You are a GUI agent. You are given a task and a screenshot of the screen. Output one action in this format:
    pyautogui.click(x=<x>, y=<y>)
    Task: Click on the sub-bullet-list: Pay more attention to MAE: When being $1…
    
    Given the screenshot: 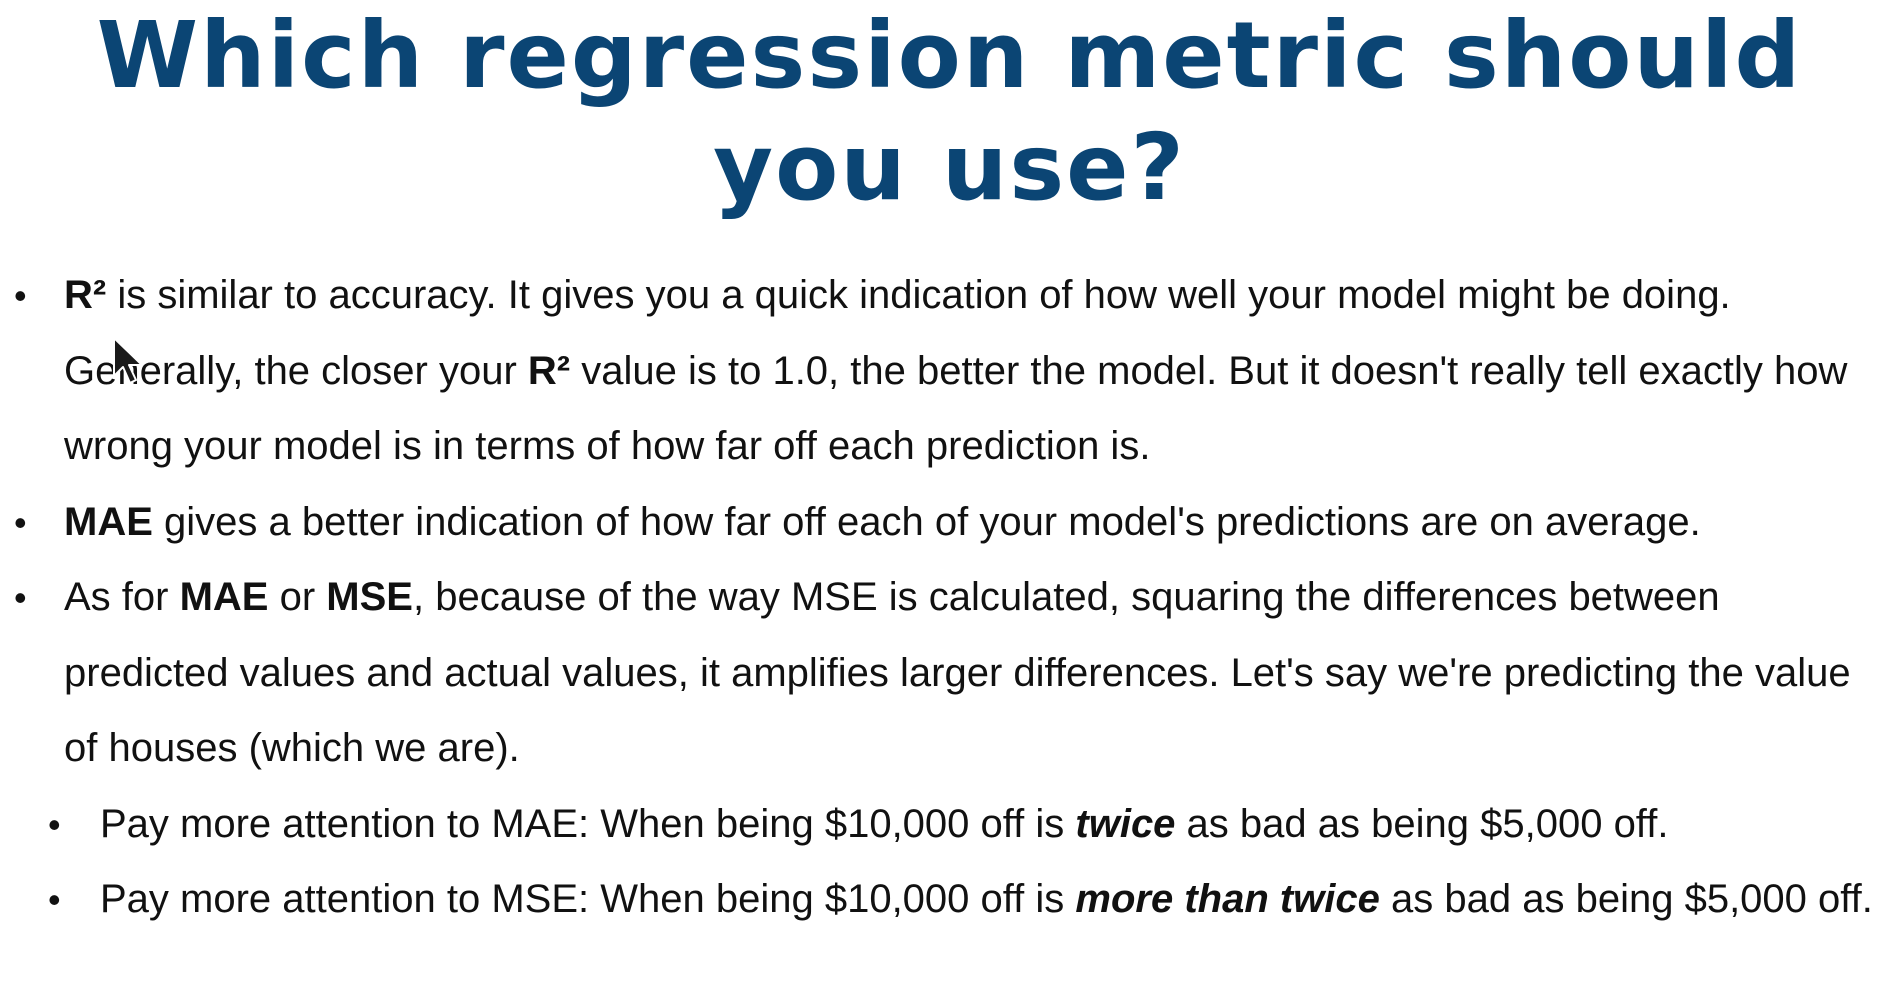 What is the action you would take?
    pyautogui.click(x=966, y=862)
    